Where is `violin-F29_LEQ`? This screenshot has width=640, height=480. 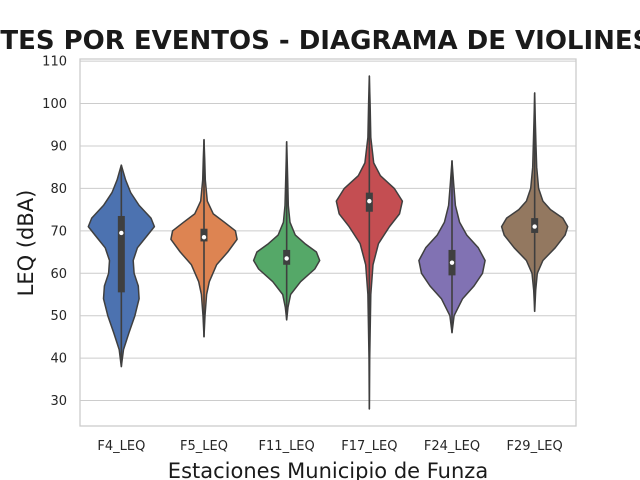 violin-F29_LEQ is located at coordinates (534, 202).